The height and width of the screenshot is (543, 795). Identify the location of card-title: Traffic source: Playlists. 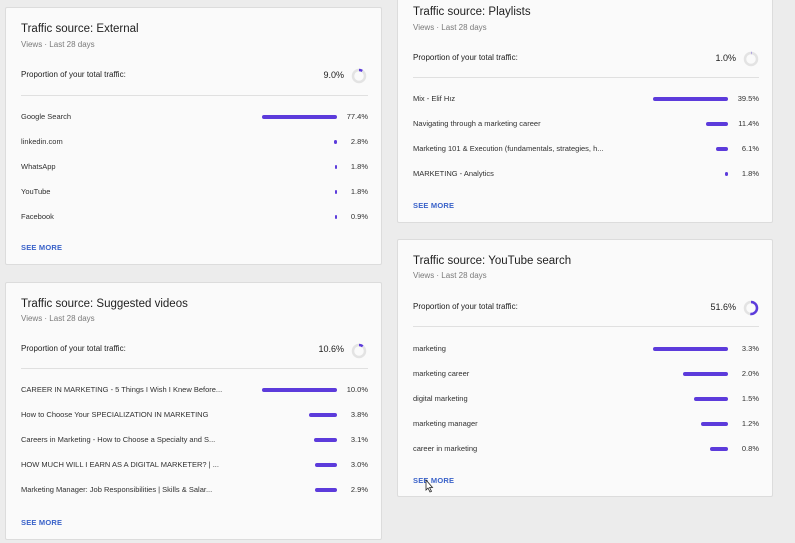
(472, 12).